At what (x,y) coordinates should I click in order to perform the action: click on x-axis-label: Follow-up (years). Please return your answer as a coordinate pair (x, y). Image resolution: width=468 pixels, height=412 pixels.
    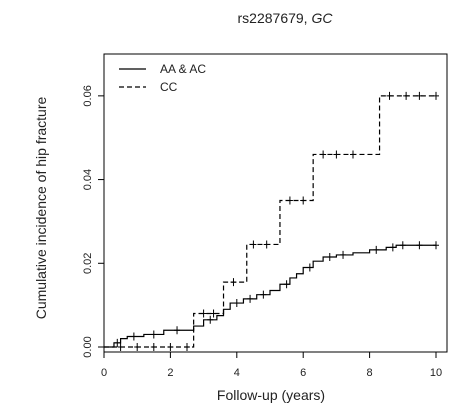
    Looking at the image, I should click on (271, 395).